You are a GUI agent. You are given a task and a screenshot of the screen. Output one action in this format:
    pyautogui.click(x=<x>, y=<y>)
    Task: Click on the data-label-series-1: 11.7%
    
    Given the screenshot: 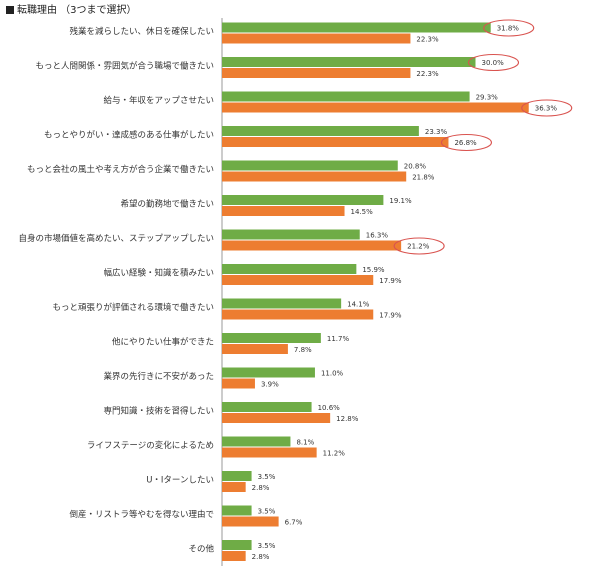 What is the action you would take?
    pyautogui.click(x=338, y=339)
    